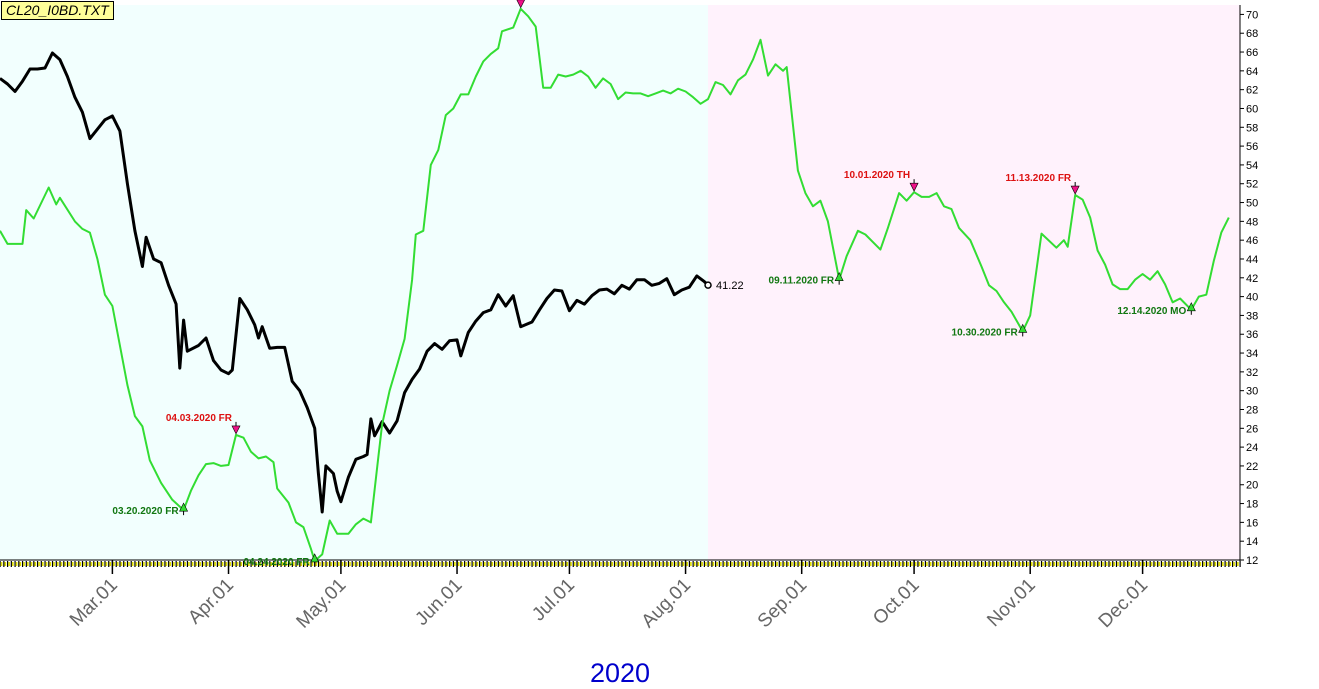 The image size is (1319, 689). I want to click on y-tick-label: 24, so click(1252, 448).